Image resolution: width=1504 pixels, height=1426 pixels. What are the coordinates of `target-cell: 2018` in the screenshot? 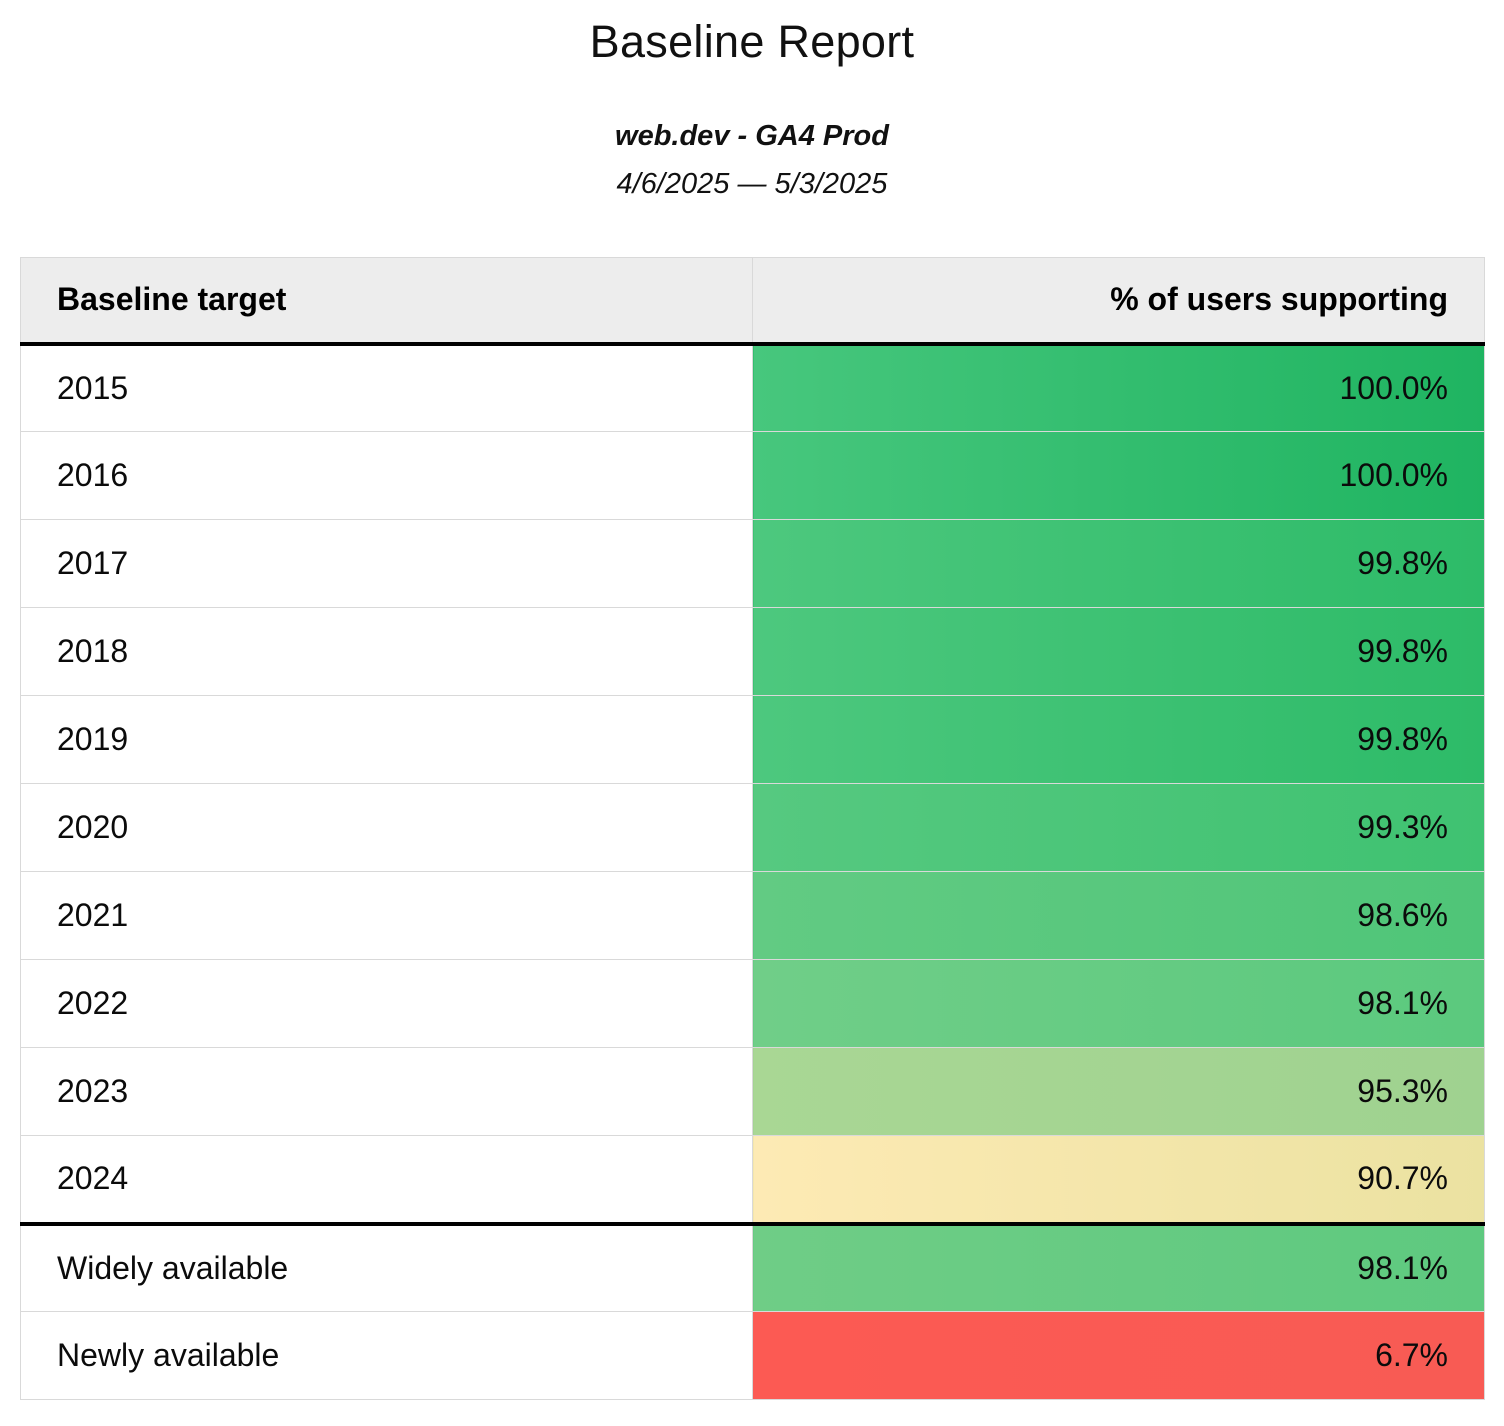 It's located at (386, 651).